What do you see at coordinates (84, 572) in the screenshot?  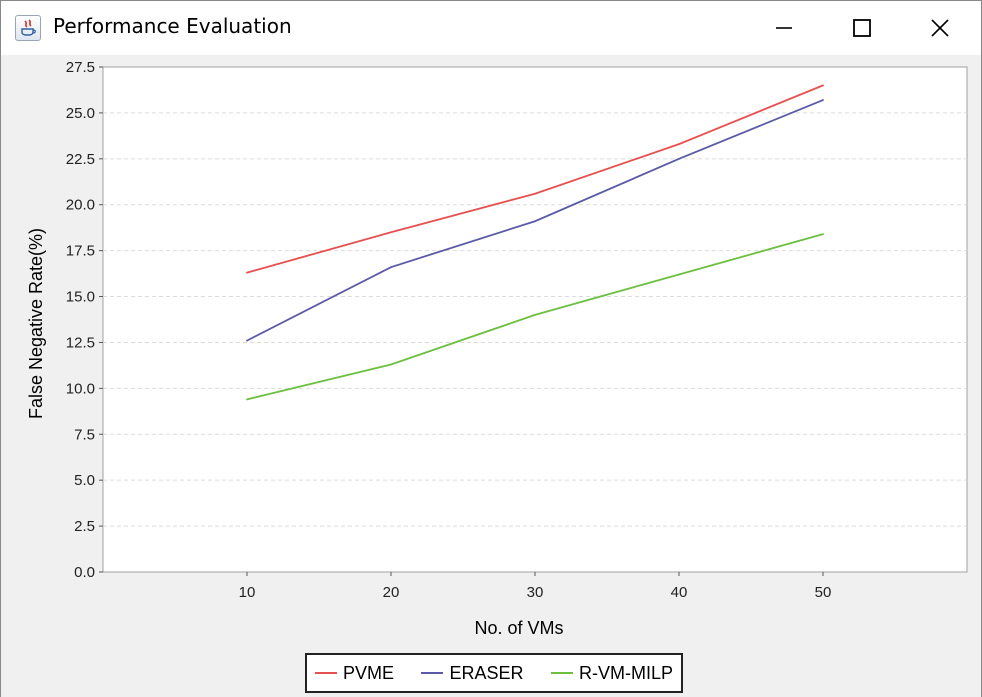 I see `y-tick-label: 0.0` at bounding box center [84, 572].